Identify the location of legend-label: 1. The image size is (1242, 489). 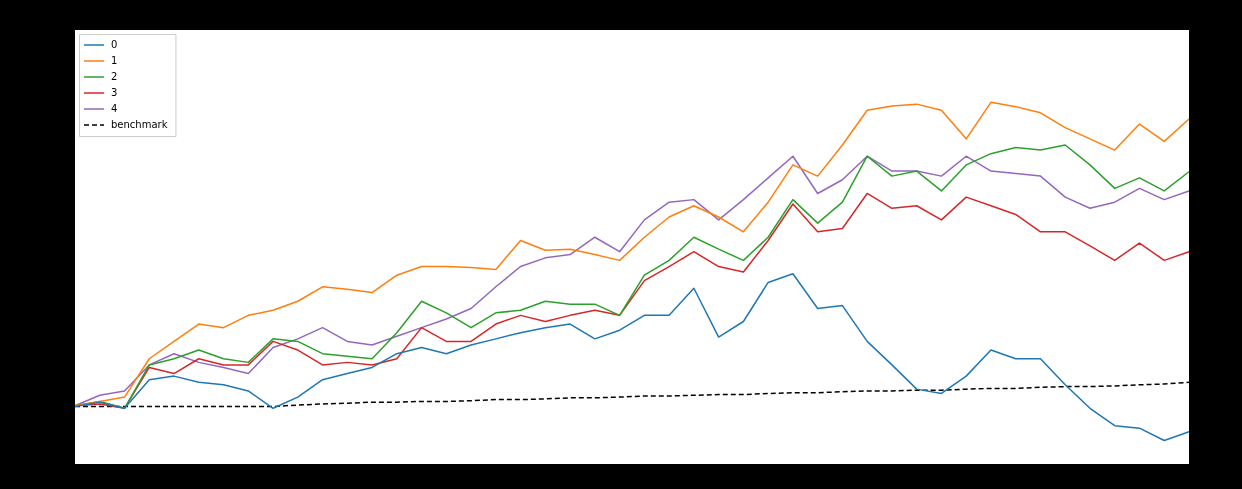
(114, 60).